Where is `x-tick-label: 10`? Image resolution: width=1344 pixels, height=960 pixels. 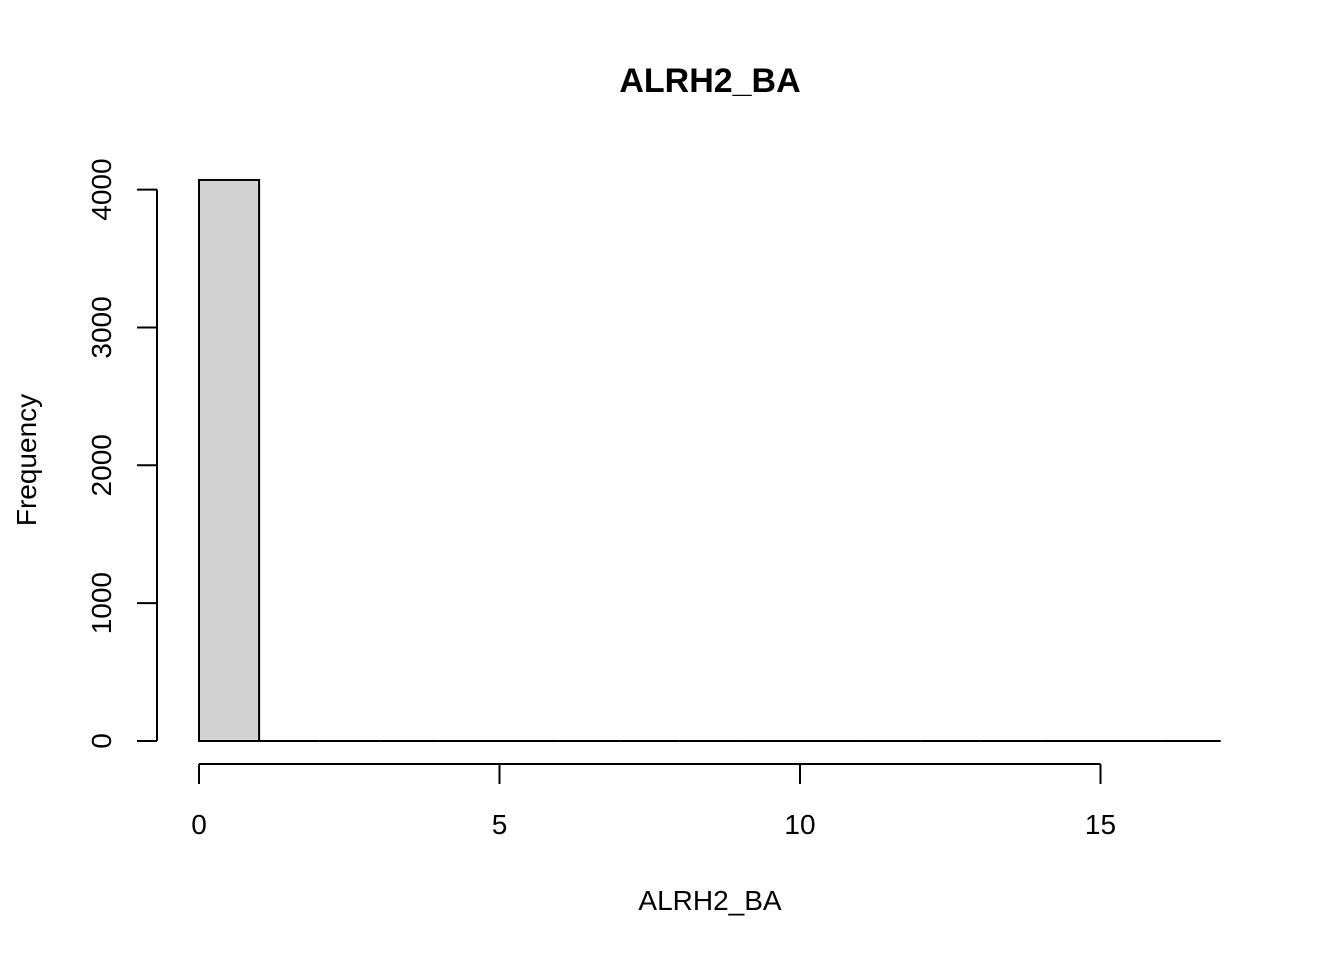
x-tick-label: 10 is located at coordinates (799, 824).